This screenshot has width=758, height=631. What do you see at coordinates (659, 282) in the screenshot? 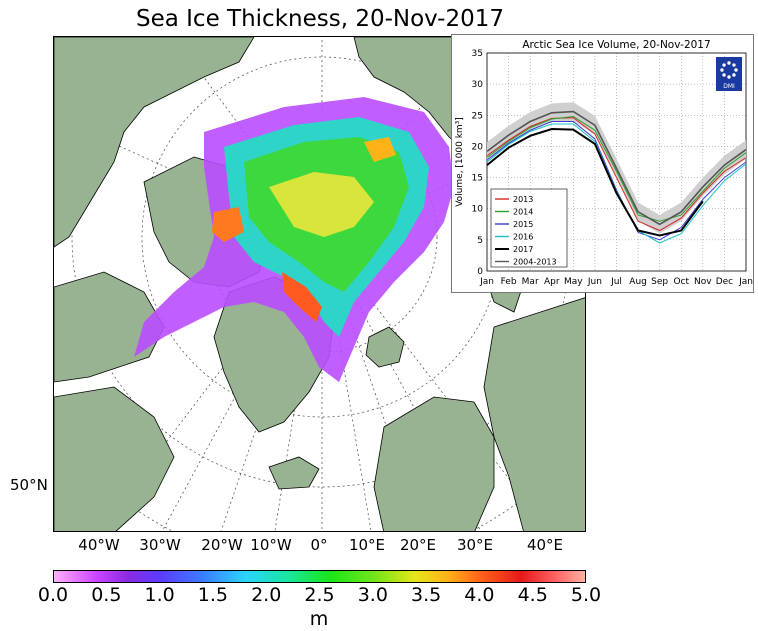
I see `x-tick-label: Sep` at bounding box center [659, 282].